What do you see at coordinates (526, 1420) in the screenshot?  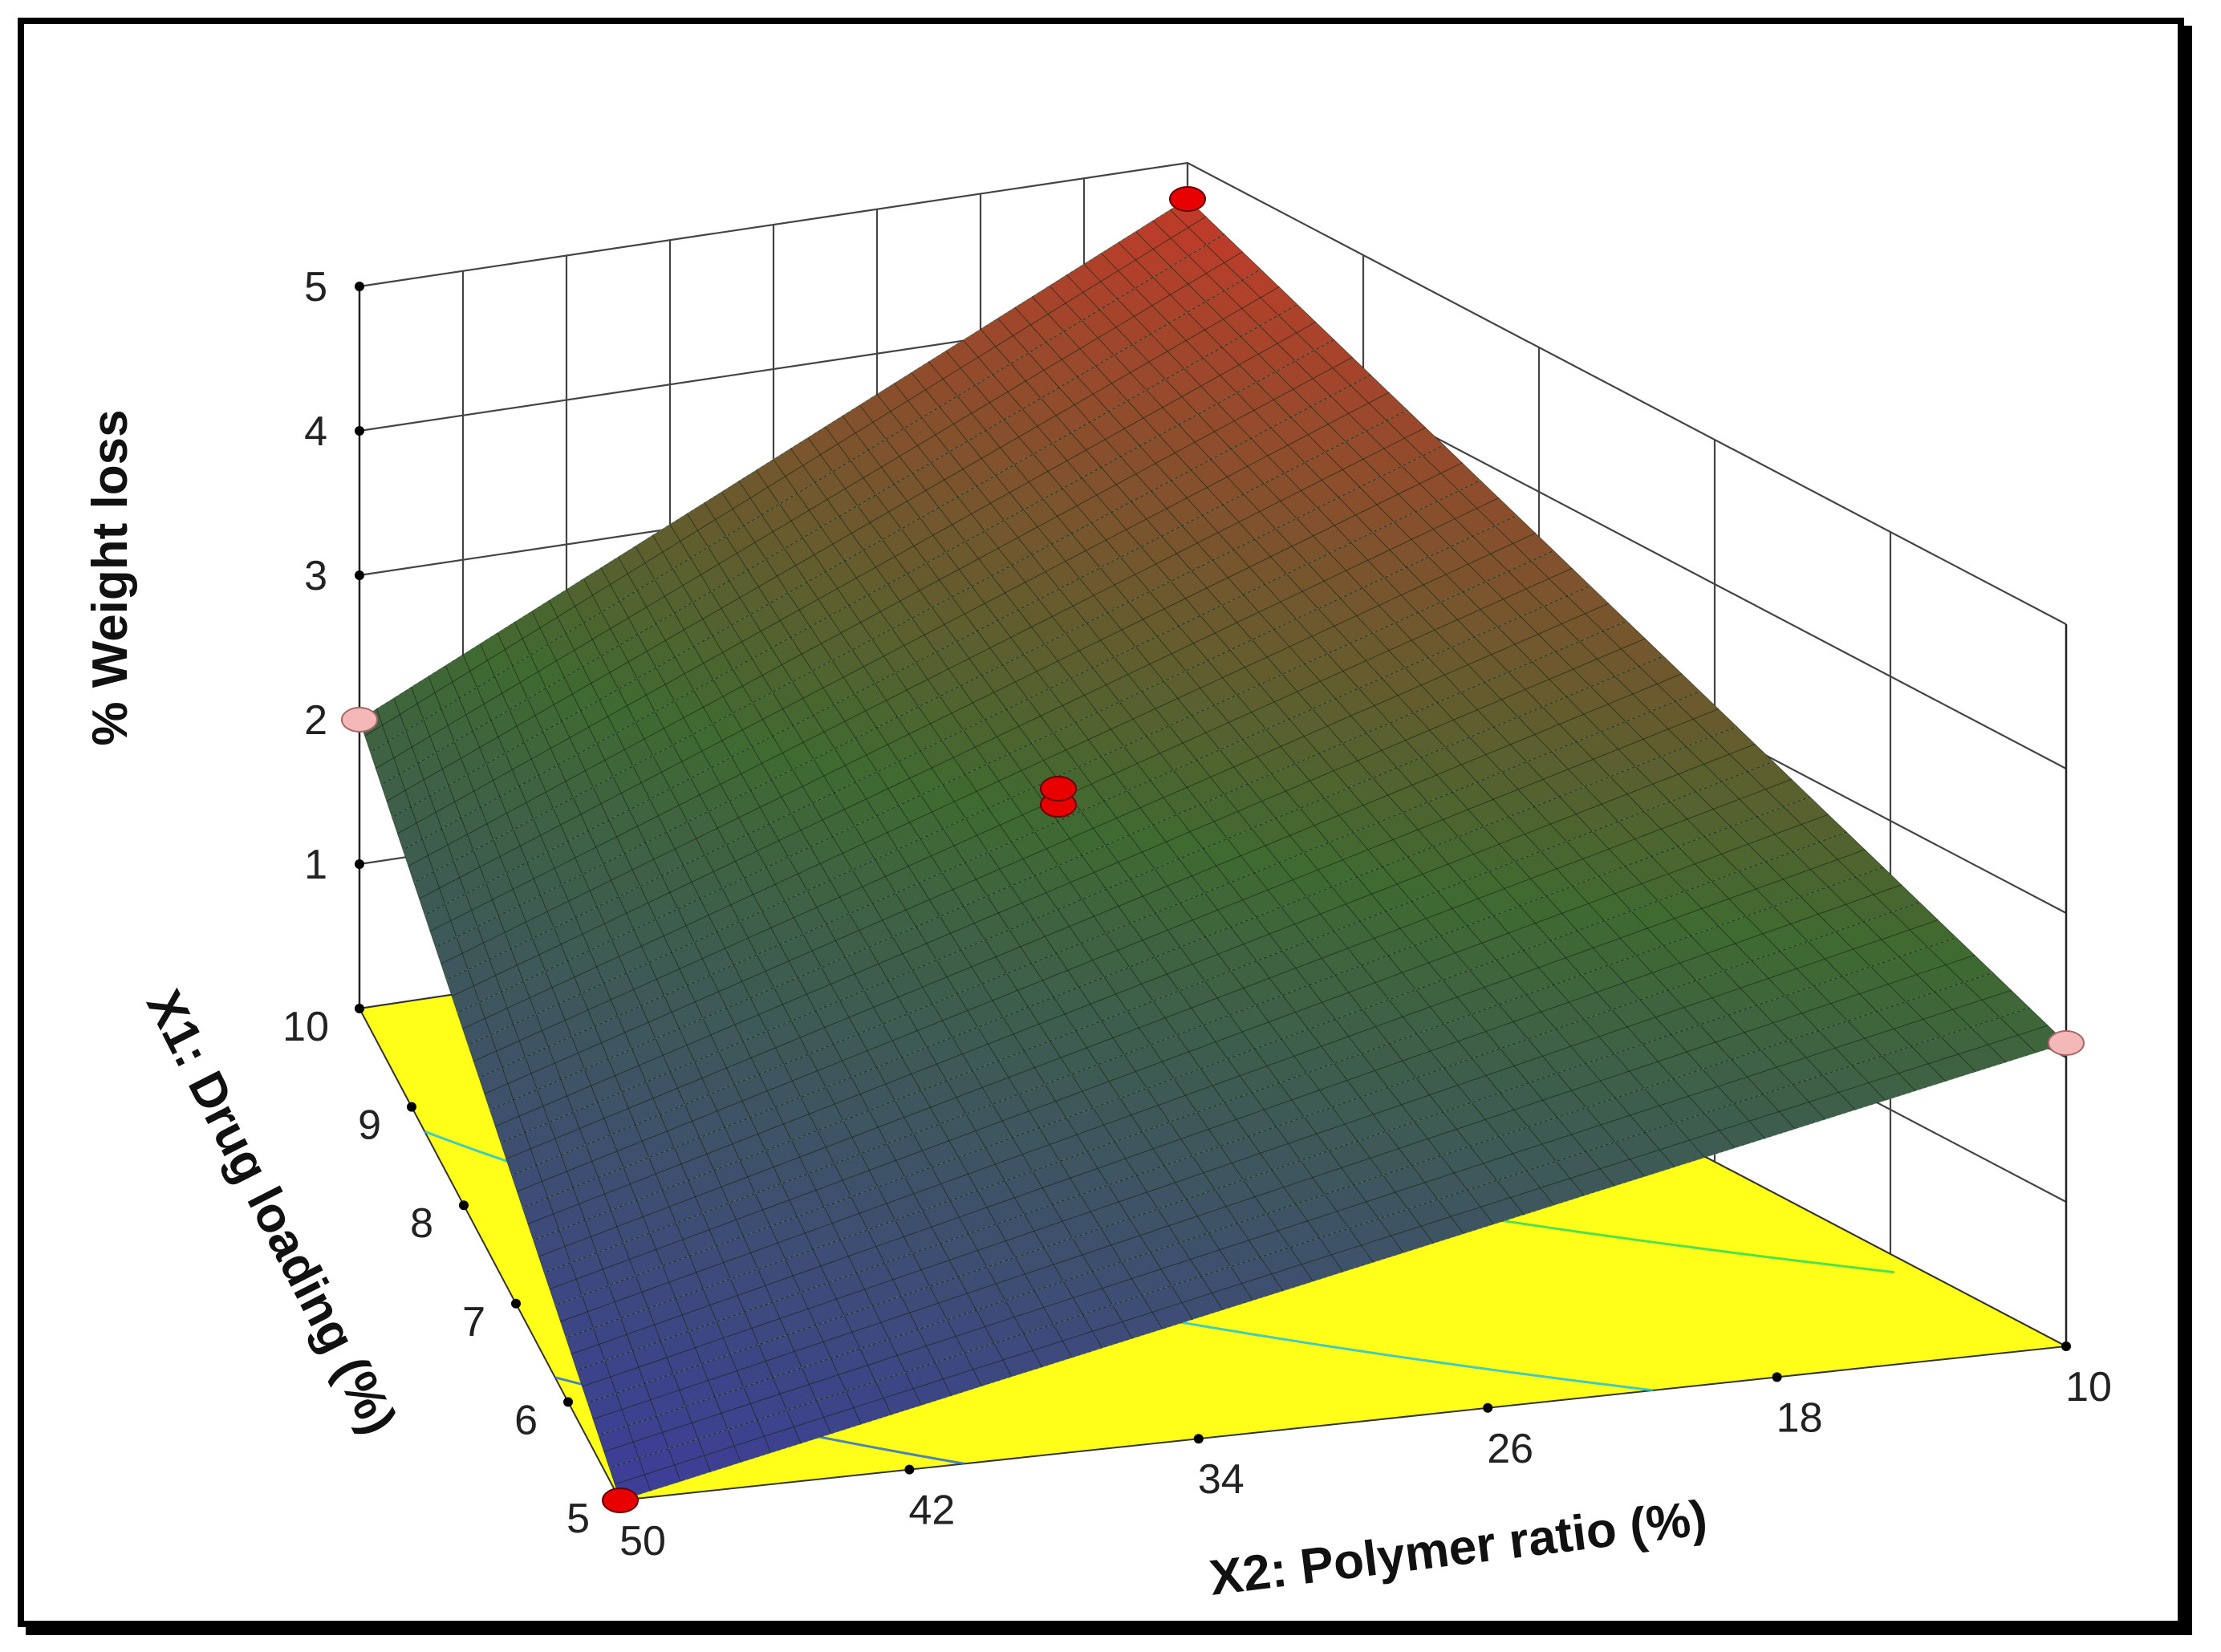 I see `x1-tick-label: 6` at bounding box center [526, 1420].